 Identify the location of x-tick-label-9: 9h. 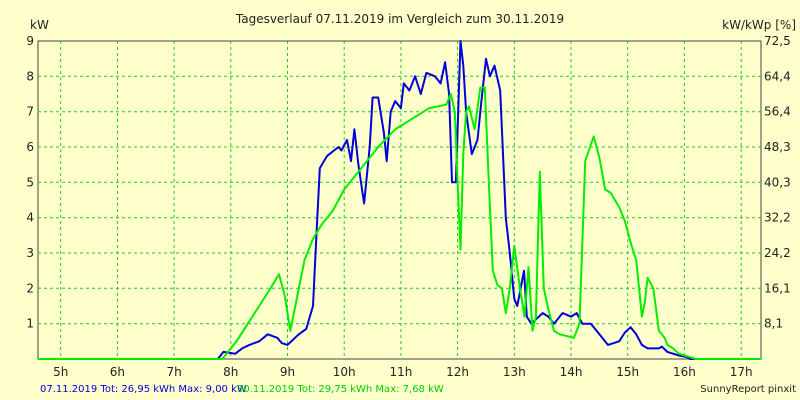
(287, 372).